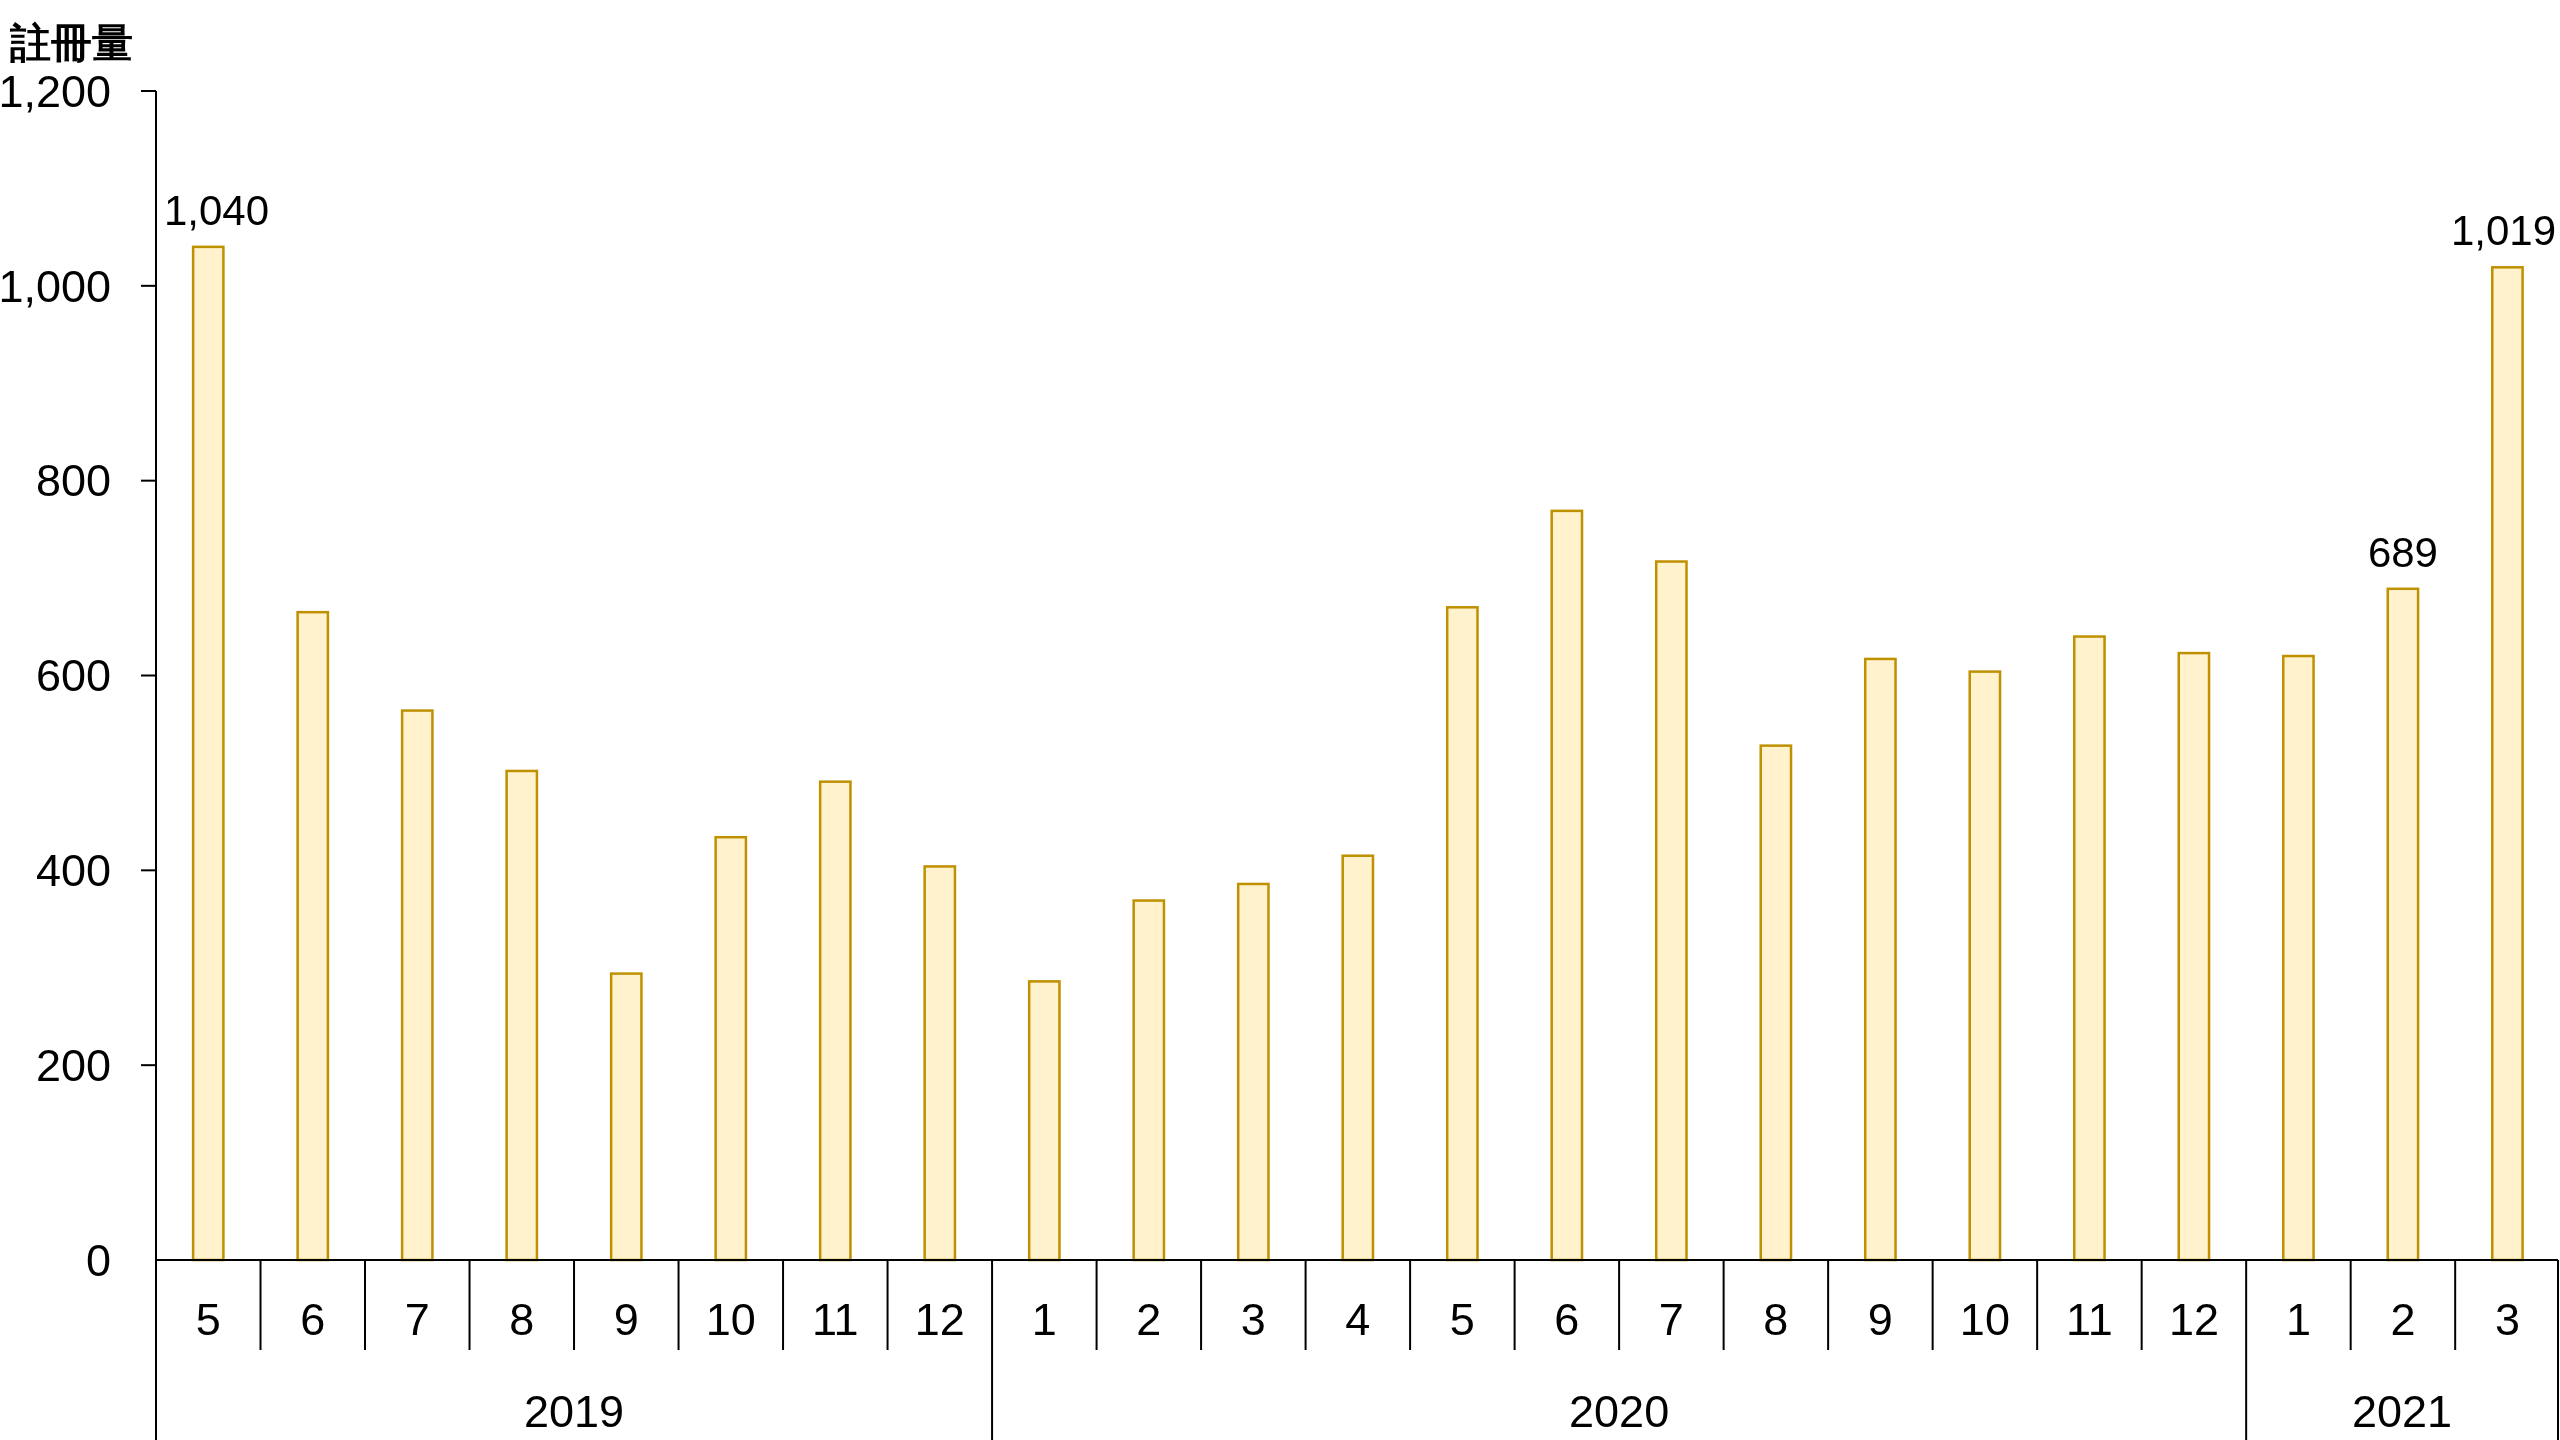  Describe the element at coordinates (55, 91) in the screenshot. I see `y-tick-label: 1,200` at that location.